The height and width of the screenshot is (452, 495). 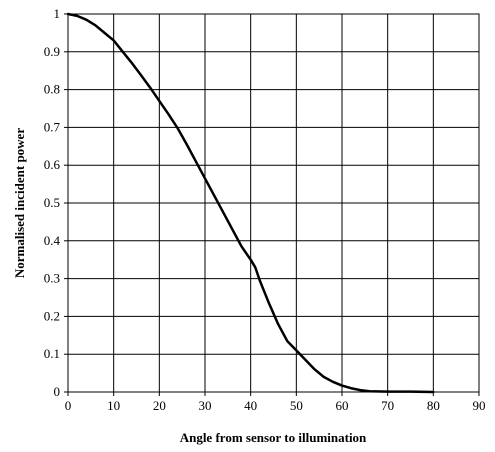 I want to click on y-axis-title: Normalised incident power, so click(x=19, y=203).